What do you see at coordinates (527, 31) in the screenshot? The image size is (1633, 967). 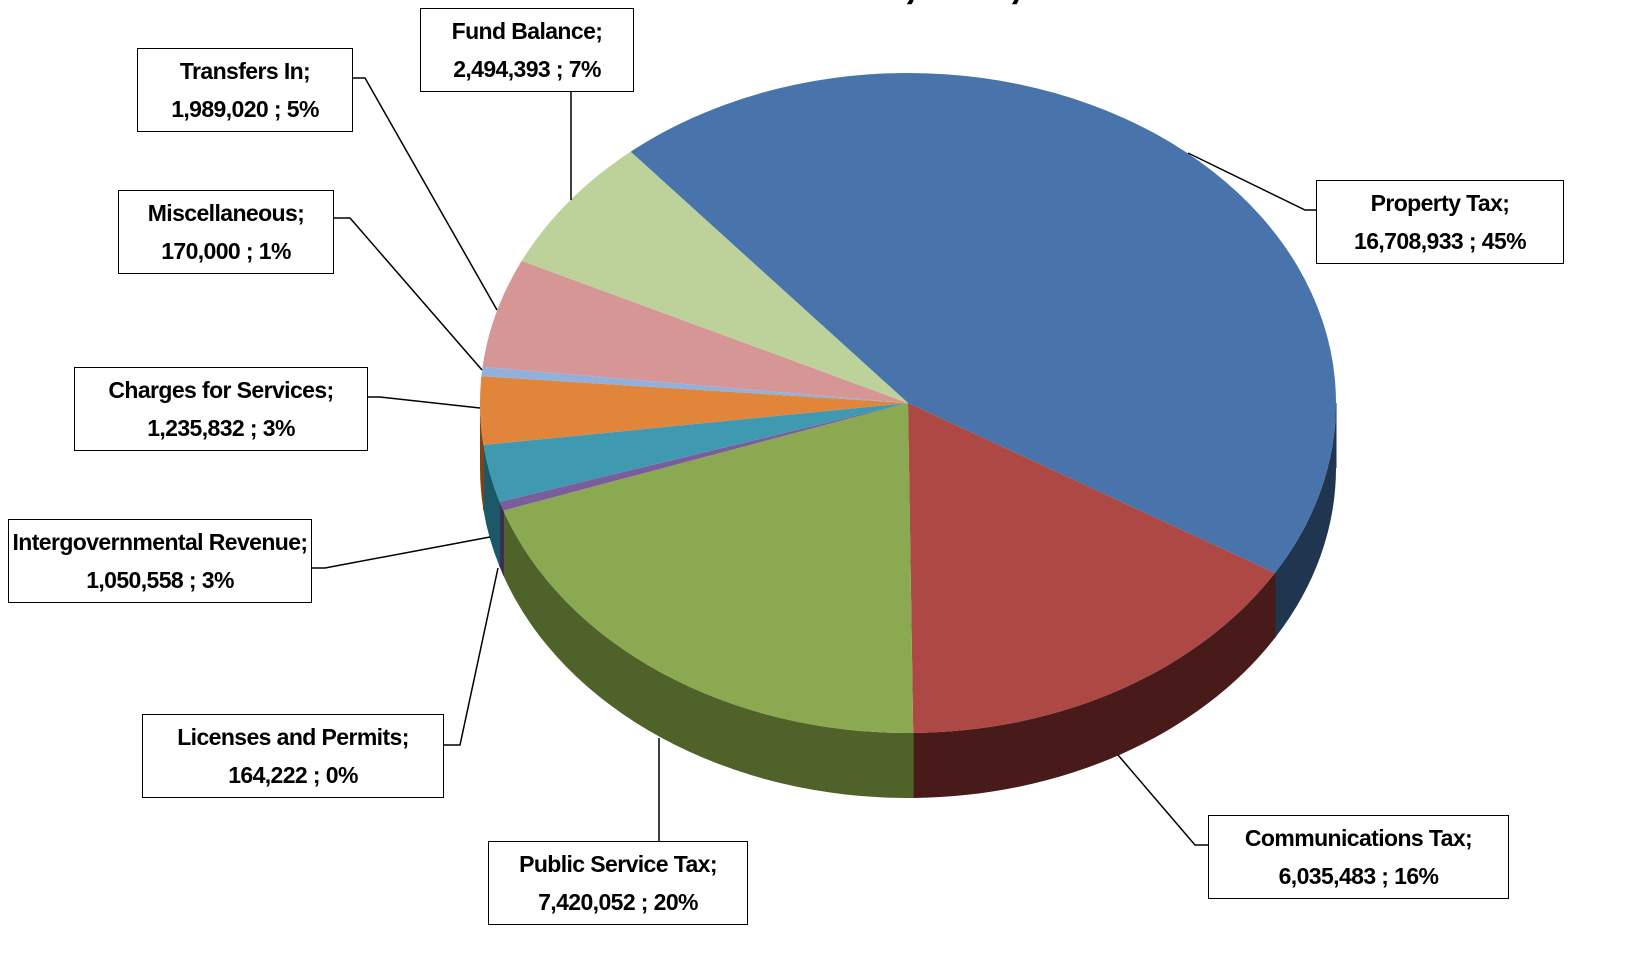 I see `label-name: Fund Balance;` at bounding box center [527, 31].